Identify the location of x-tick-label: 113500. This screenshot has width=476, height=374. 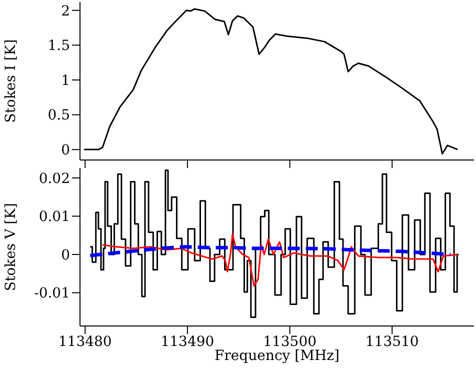
(290, 342).